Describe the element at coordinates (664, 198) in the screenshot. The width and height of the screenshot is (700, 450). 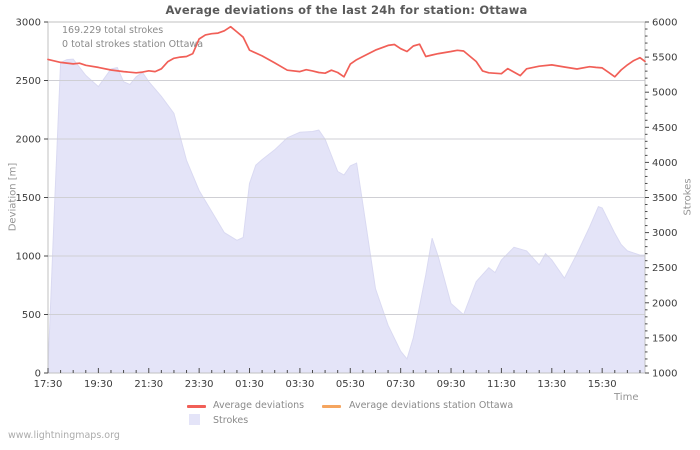
I see `y-right-tick-label: 3500` at that location.